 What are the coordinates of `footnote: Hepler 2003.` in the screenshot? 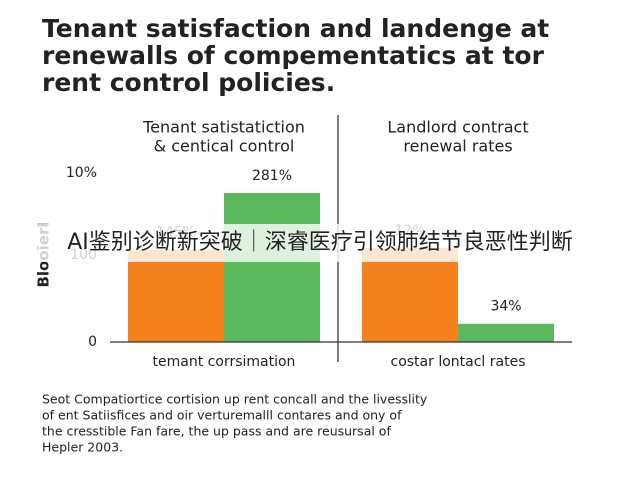 It's located at (82, 447).